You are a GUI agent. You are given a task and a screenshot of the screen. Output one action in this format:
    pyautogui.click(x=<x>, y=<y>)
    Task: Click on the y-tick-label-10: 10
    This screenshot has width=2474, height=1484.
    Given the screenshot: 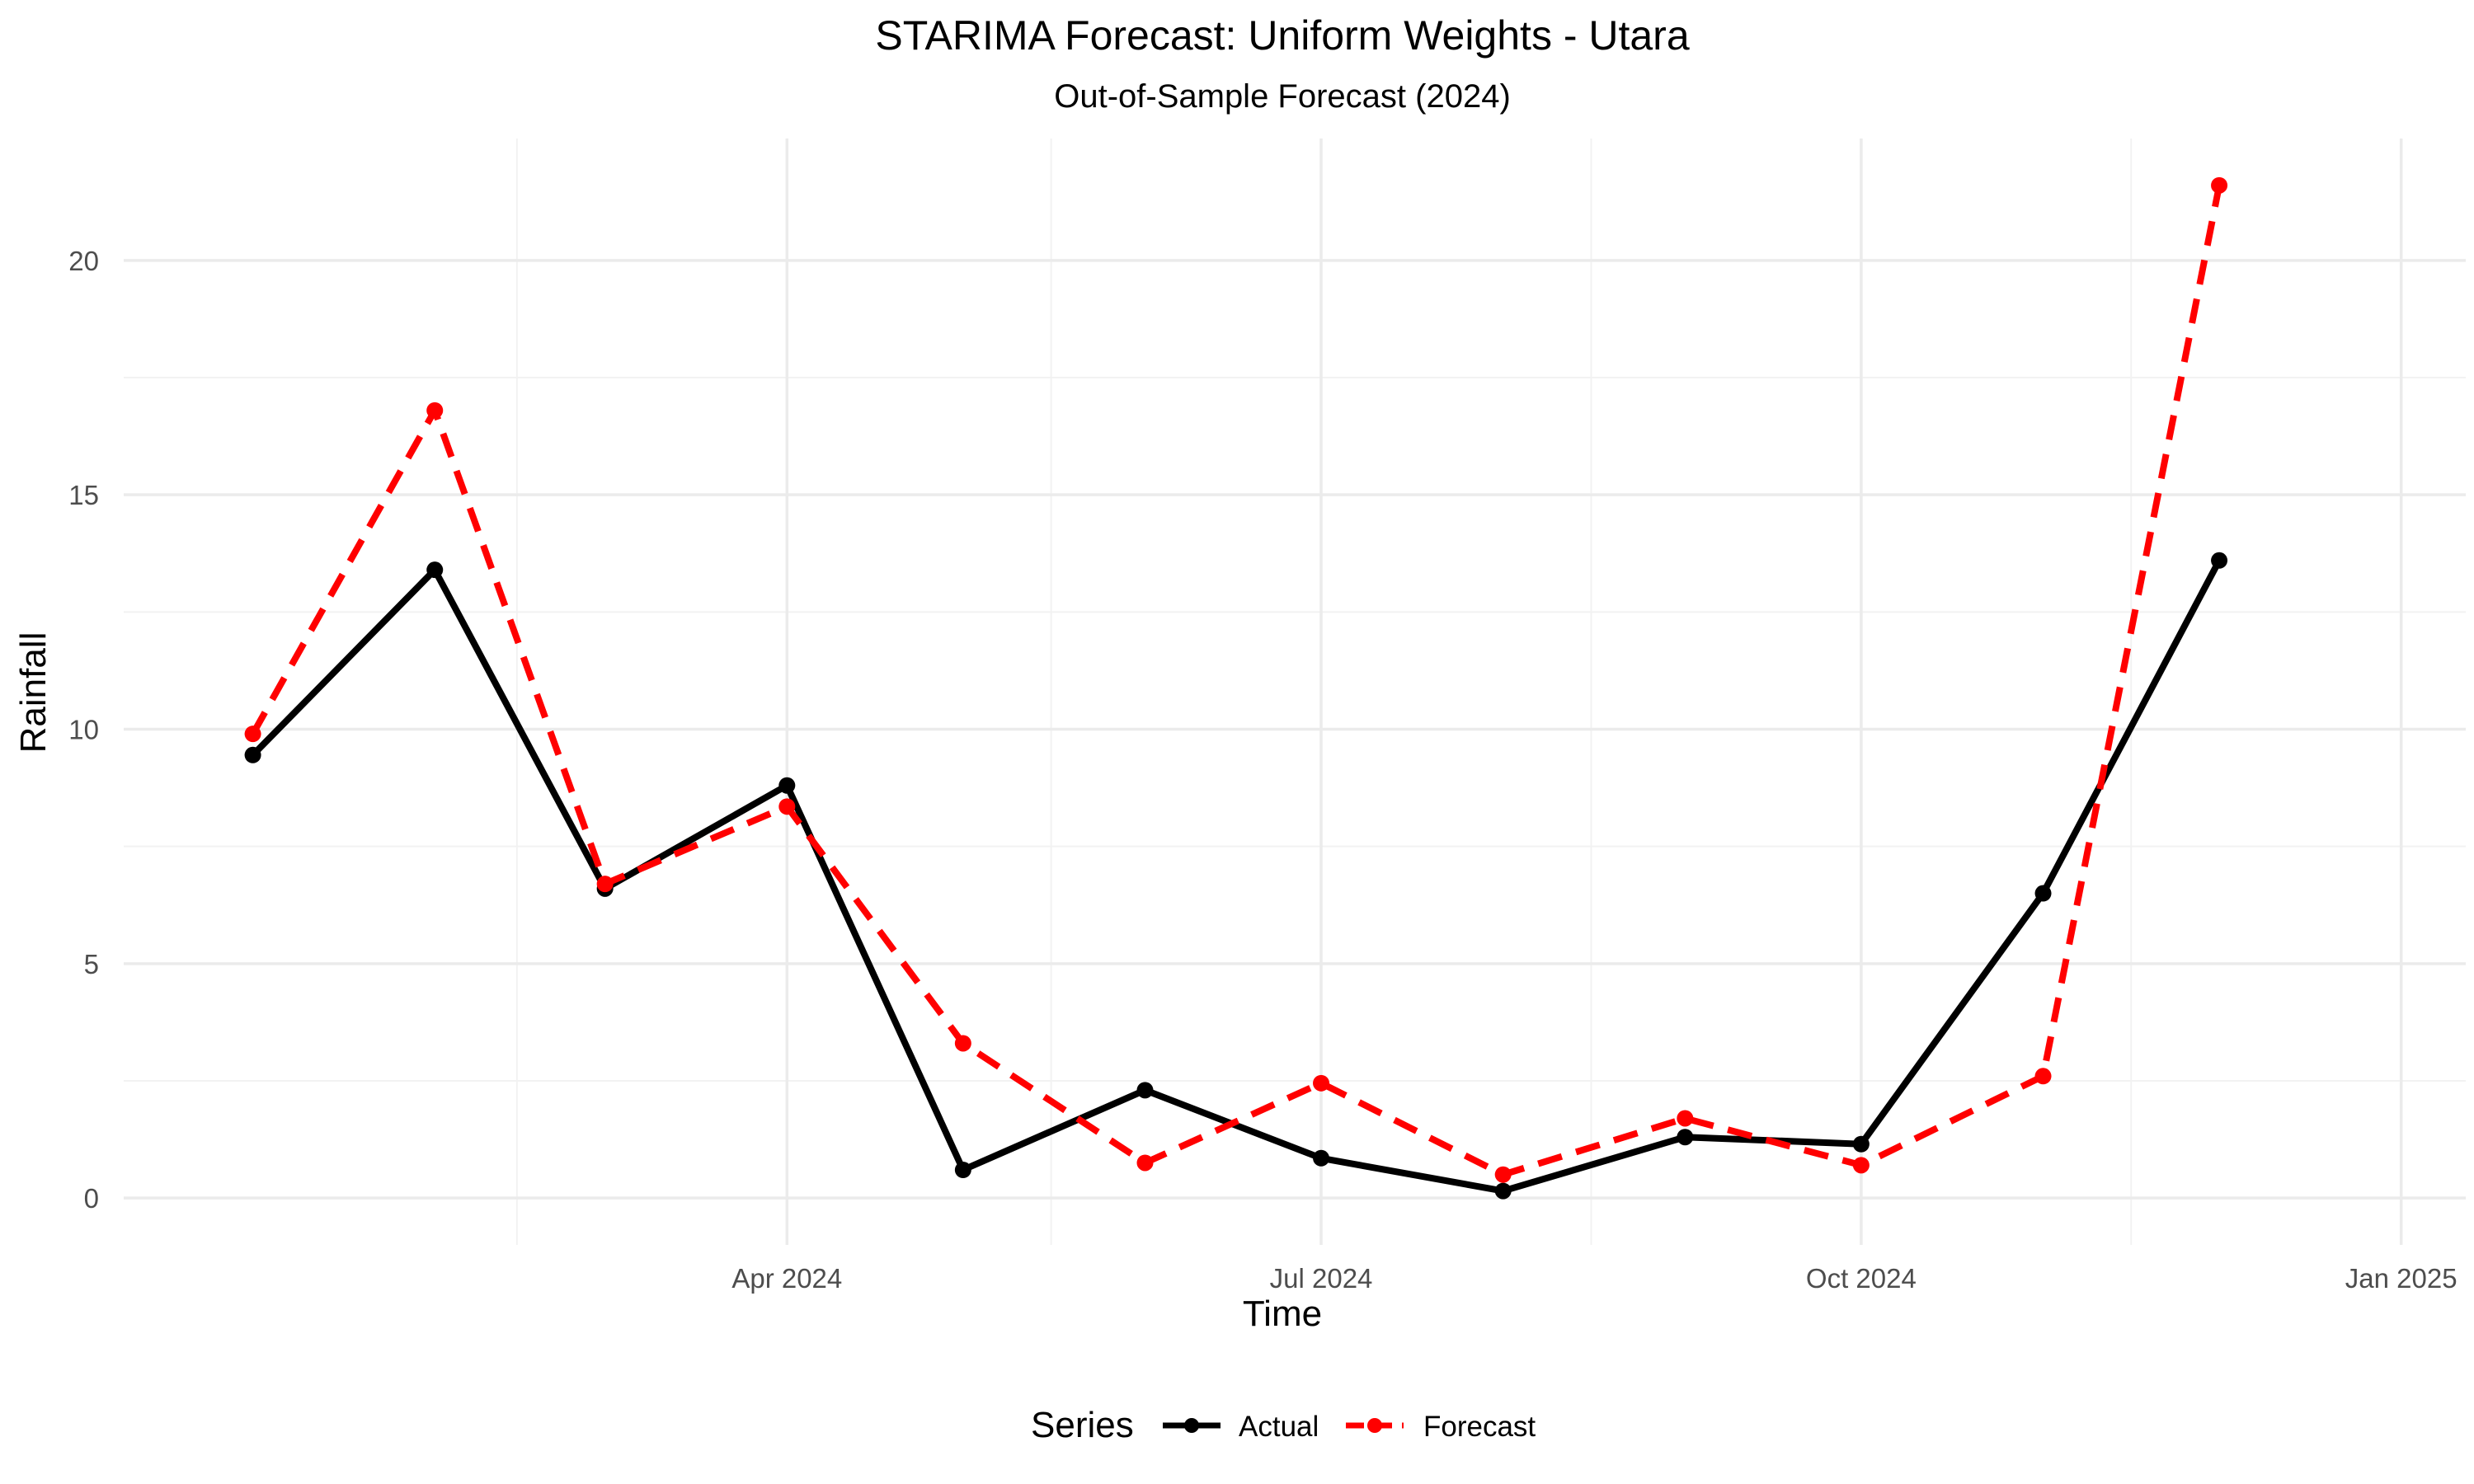 What is the action you would take?
    pyautogui.click(x=83, y=729)
    